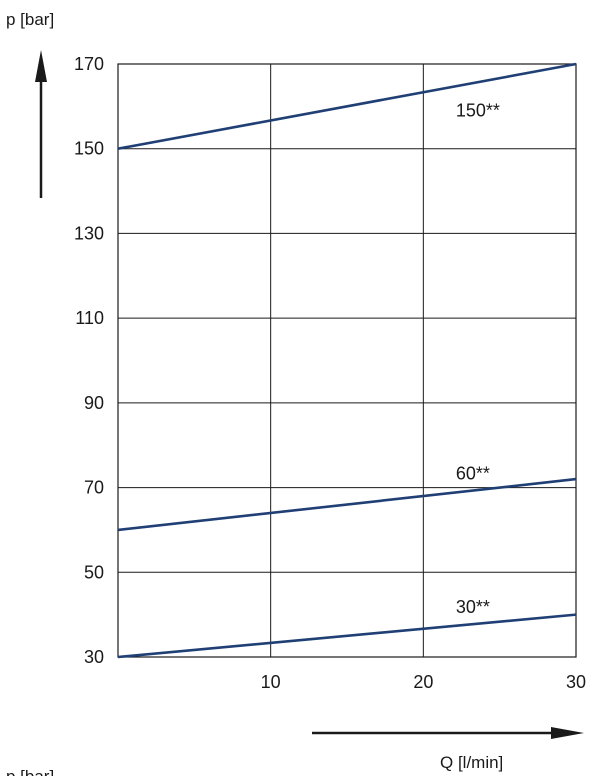 The height and width of the screenshot is (776, 597). Describe the element at coordinates (448, 733) in the screenshot. I see `x-axis-arrow-icon` at that location.